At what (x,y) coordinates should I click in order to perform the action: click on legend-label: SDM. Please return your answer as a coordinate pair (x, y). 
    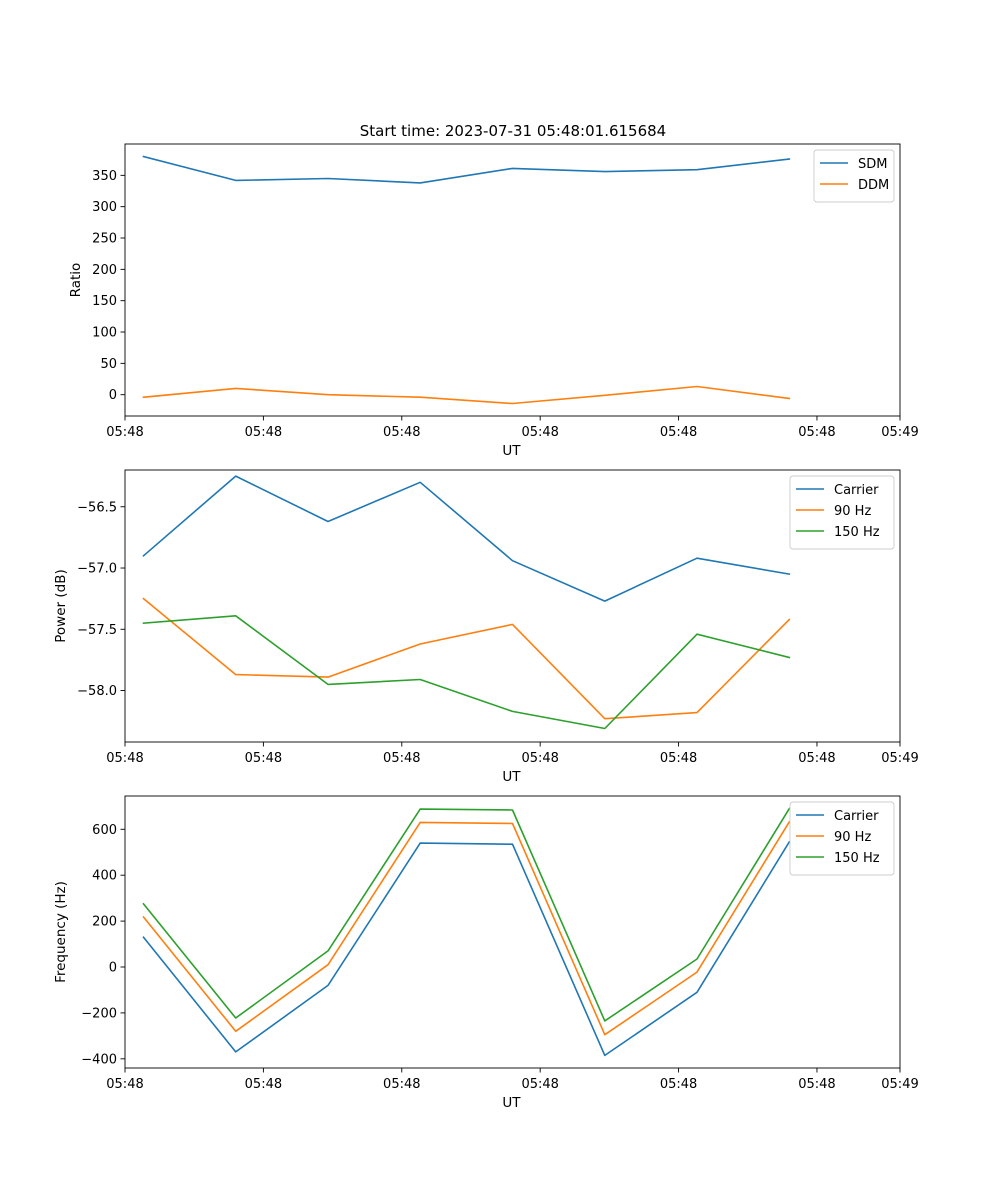
    Looking at the image, I should click on (872, 164).